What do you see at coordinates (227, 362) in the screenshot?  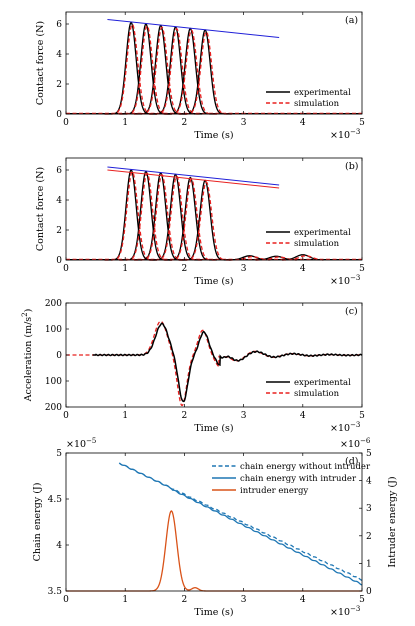 I see `experimental-acceleration-line` at bounding box center [227, 362].